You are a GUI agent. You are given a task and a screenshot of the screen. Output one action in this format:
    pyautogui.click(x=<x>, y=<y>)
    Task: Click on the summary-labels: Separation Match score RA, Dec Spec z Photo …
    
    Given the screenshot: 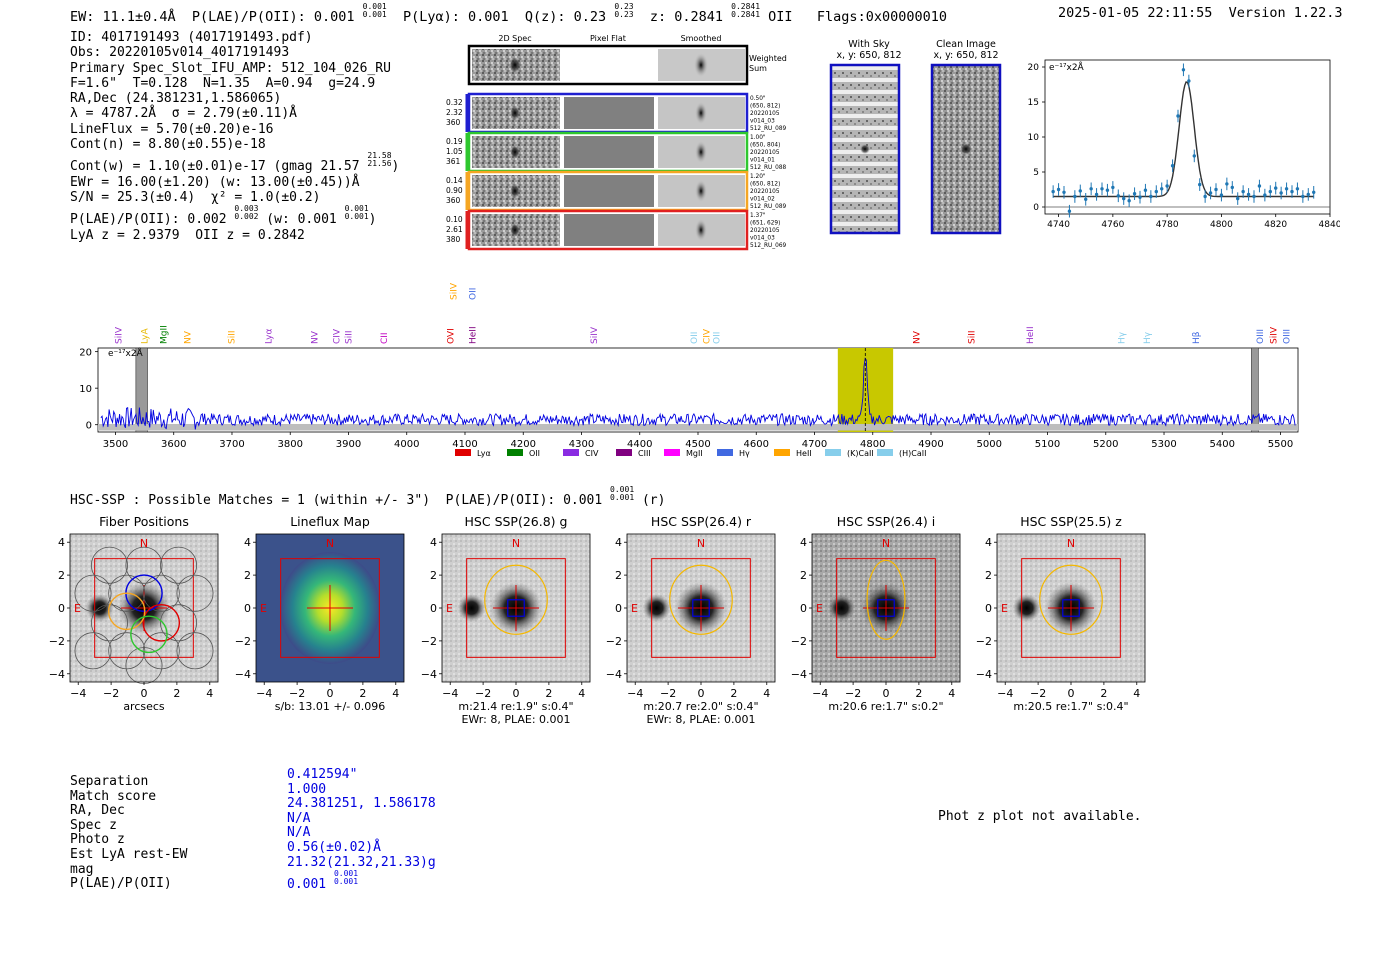 What is the action you would take?
    pyautogui.click(x=128, y=833)
    